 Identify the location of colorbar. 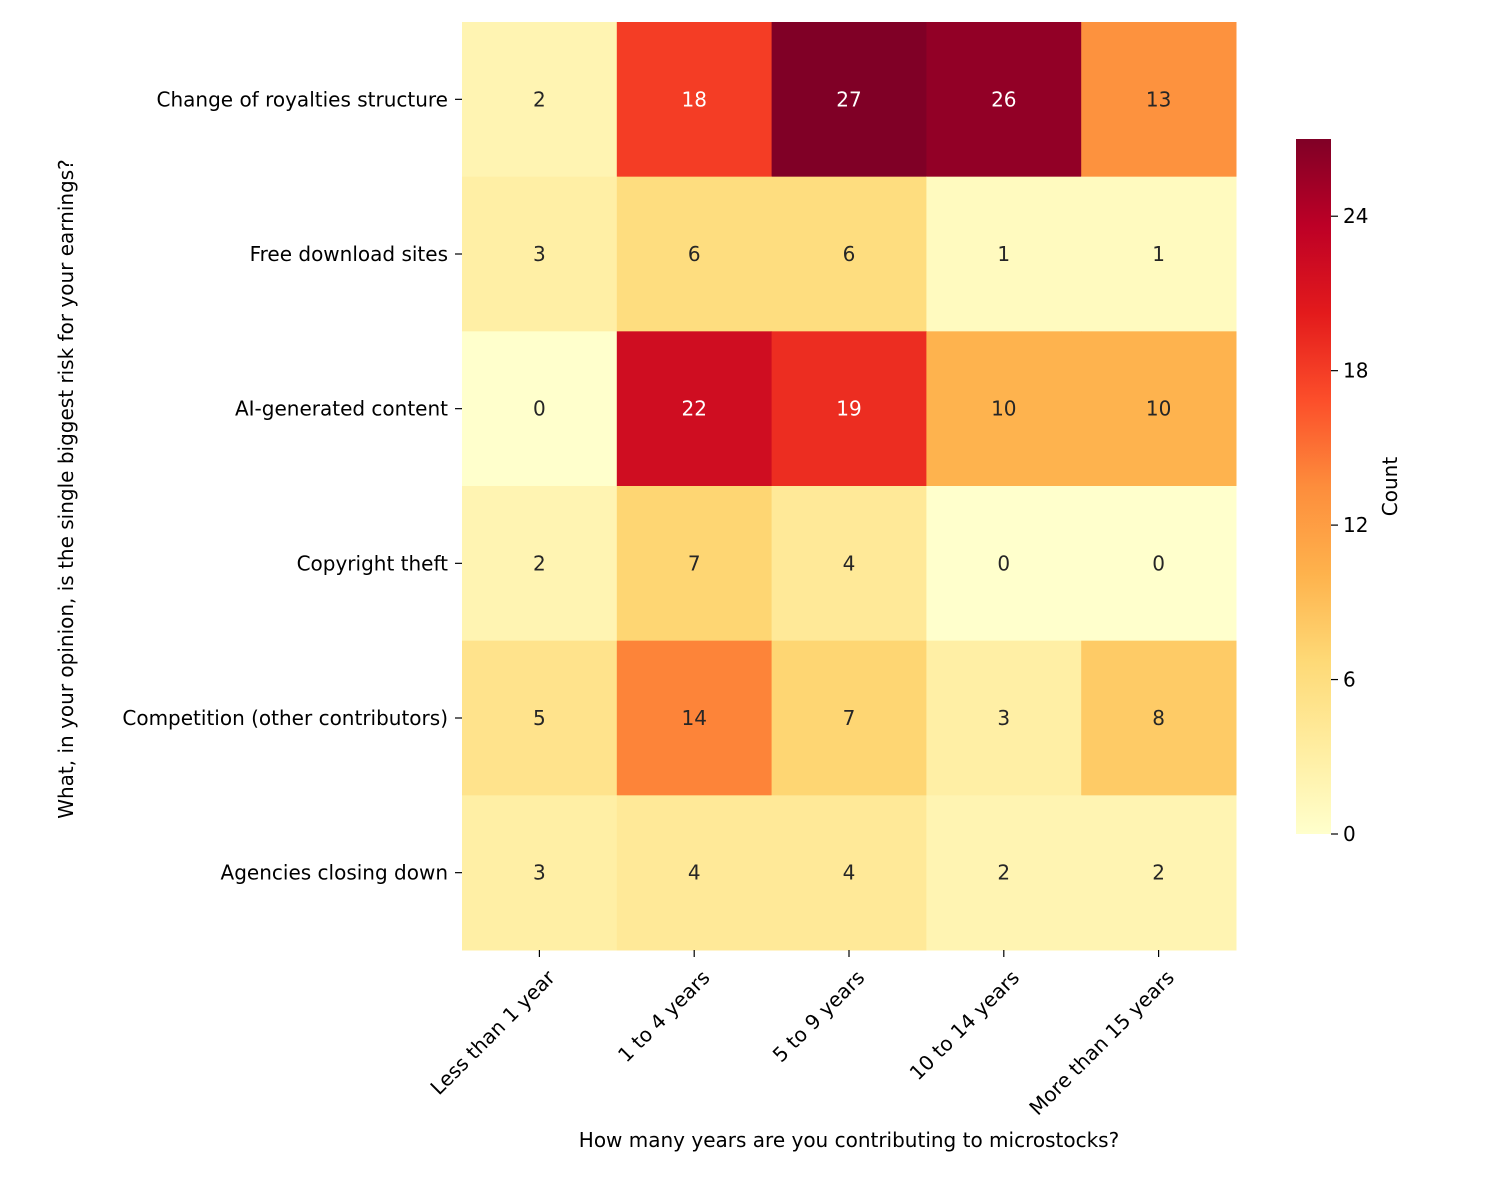
(1313, 486).